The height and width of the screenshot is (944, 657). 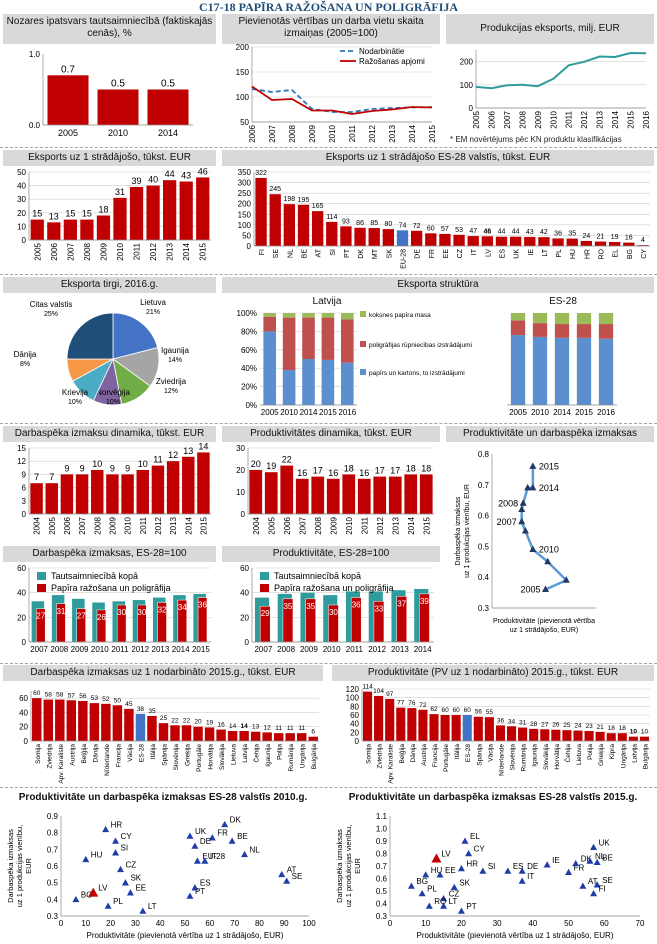 I want to click on x-tick-label: Francija, so click(x=118, y=756).